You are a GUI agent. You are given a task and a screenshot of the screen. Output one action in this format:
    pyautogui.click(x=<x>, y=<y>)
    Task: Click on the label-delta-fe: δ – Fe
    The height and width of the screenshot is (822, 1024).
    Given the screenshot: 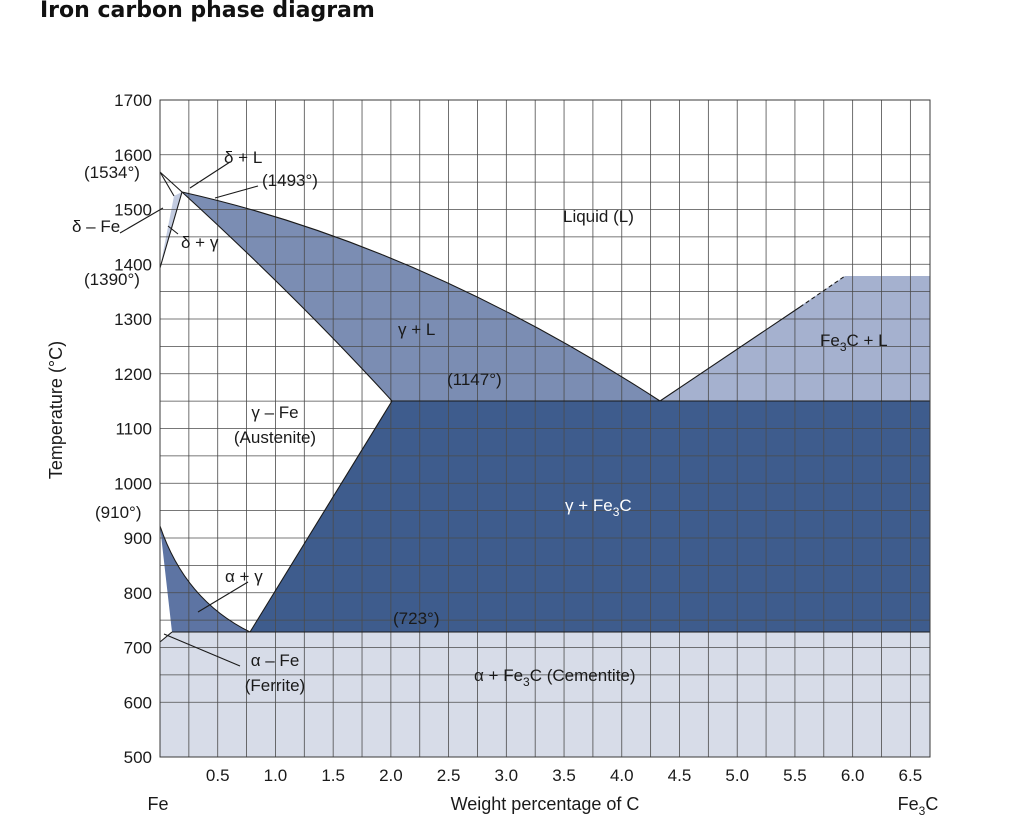 What is the action you would take?
    pyautogui.click(x=96, y=226)
    